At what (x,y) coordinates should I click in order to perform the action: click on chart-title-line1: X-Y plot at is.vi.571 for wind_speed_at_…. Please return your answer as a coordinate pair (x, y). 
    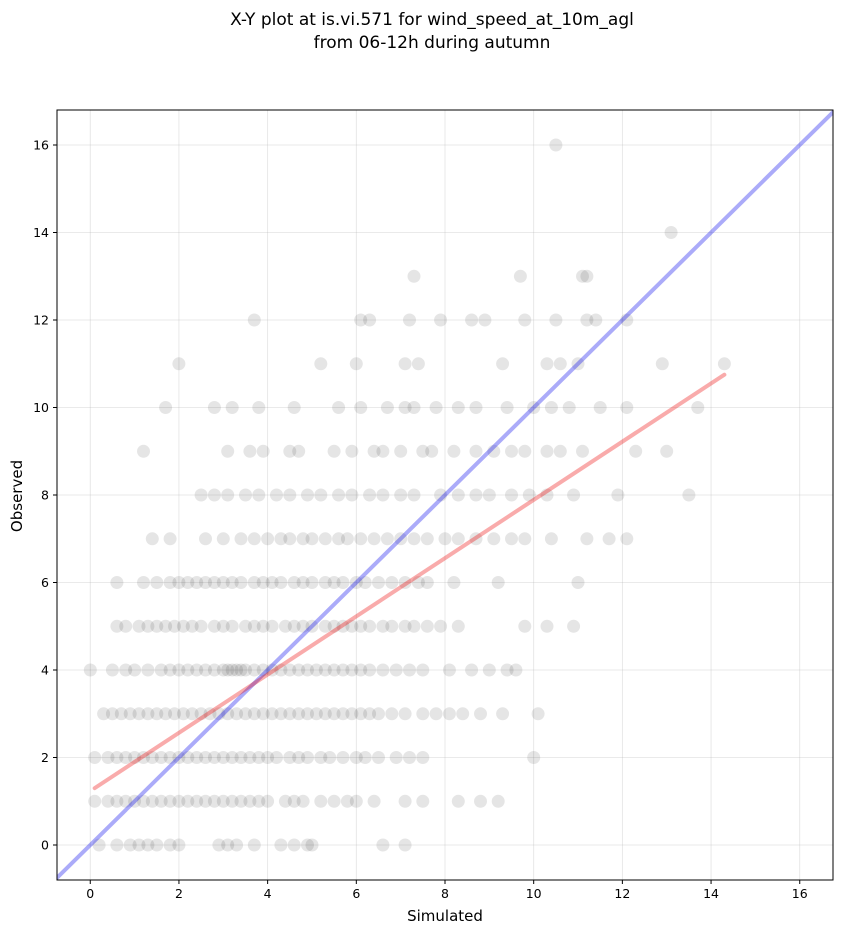
    Looking at the image, I should click on (432, 20).